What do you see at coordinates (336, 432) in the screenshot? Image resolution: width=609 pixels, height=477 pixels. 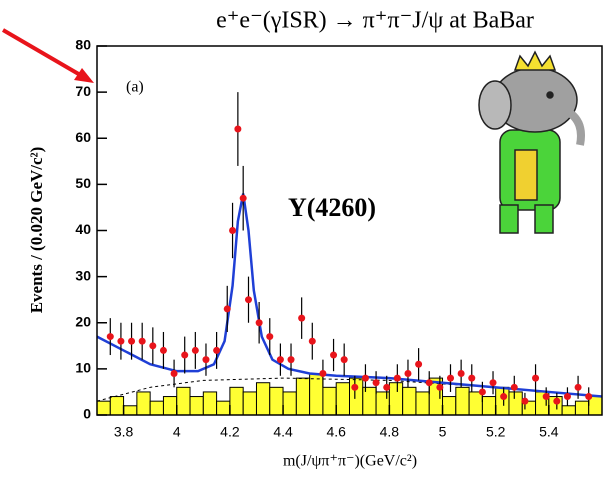 I see `x-tick-label: 4.6` at bounding box center [336, 432].